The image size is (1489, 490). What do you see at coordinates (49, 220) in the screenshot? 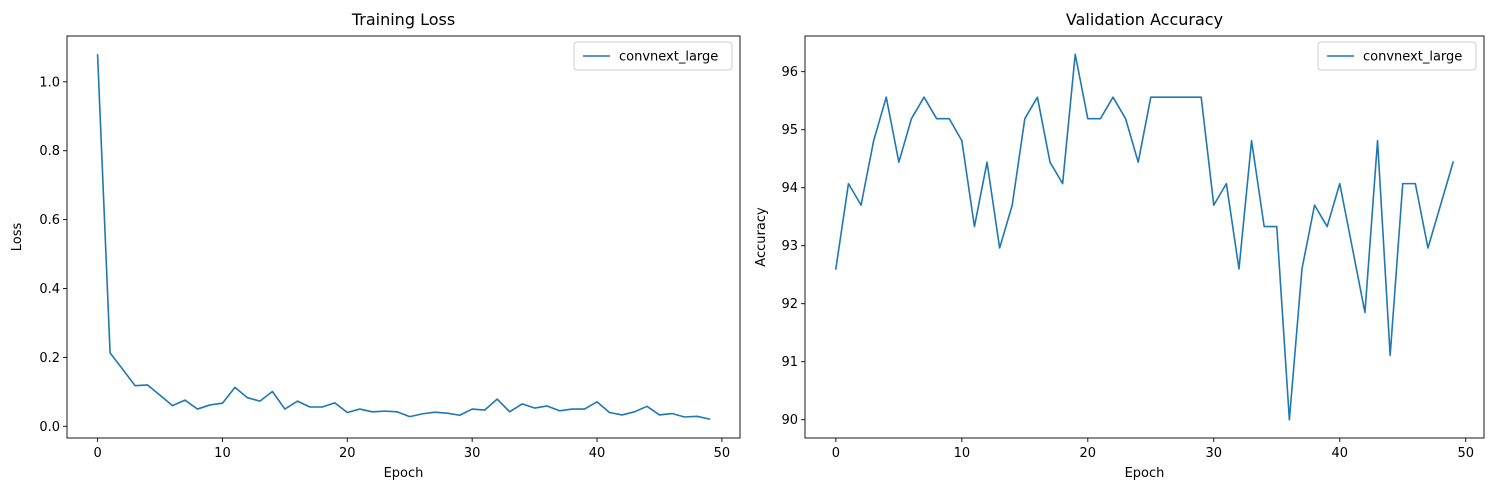
I see `training-loss-y-tick-label: 0.6` at bounding box center [49, 220].